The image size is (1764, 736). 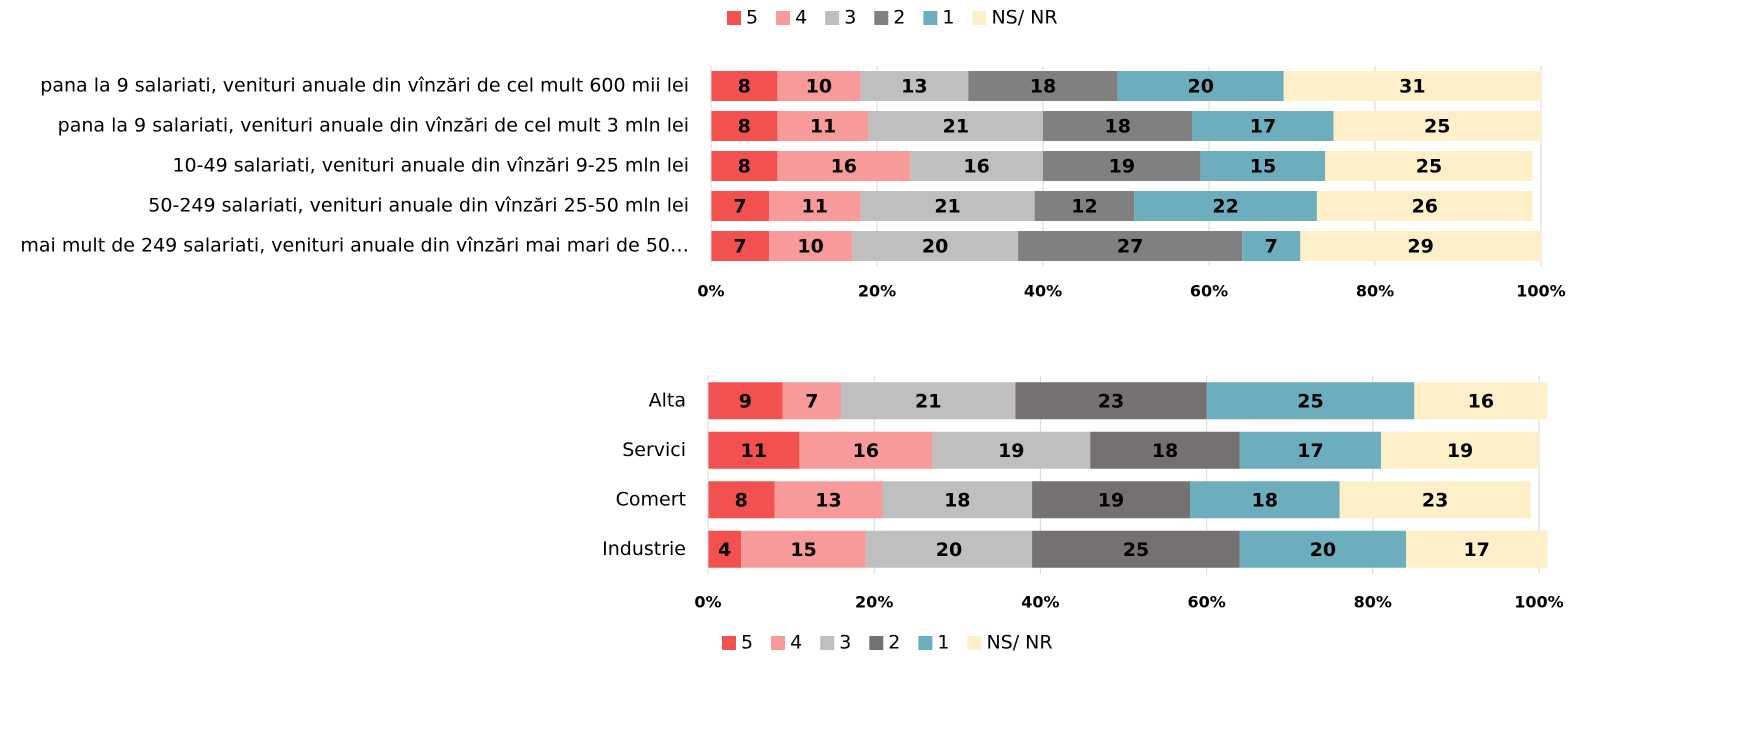 What do you see at coordinates (654, 450) in the screenshot?
I see `category-label: Servici` at bounding box center [654, 450].